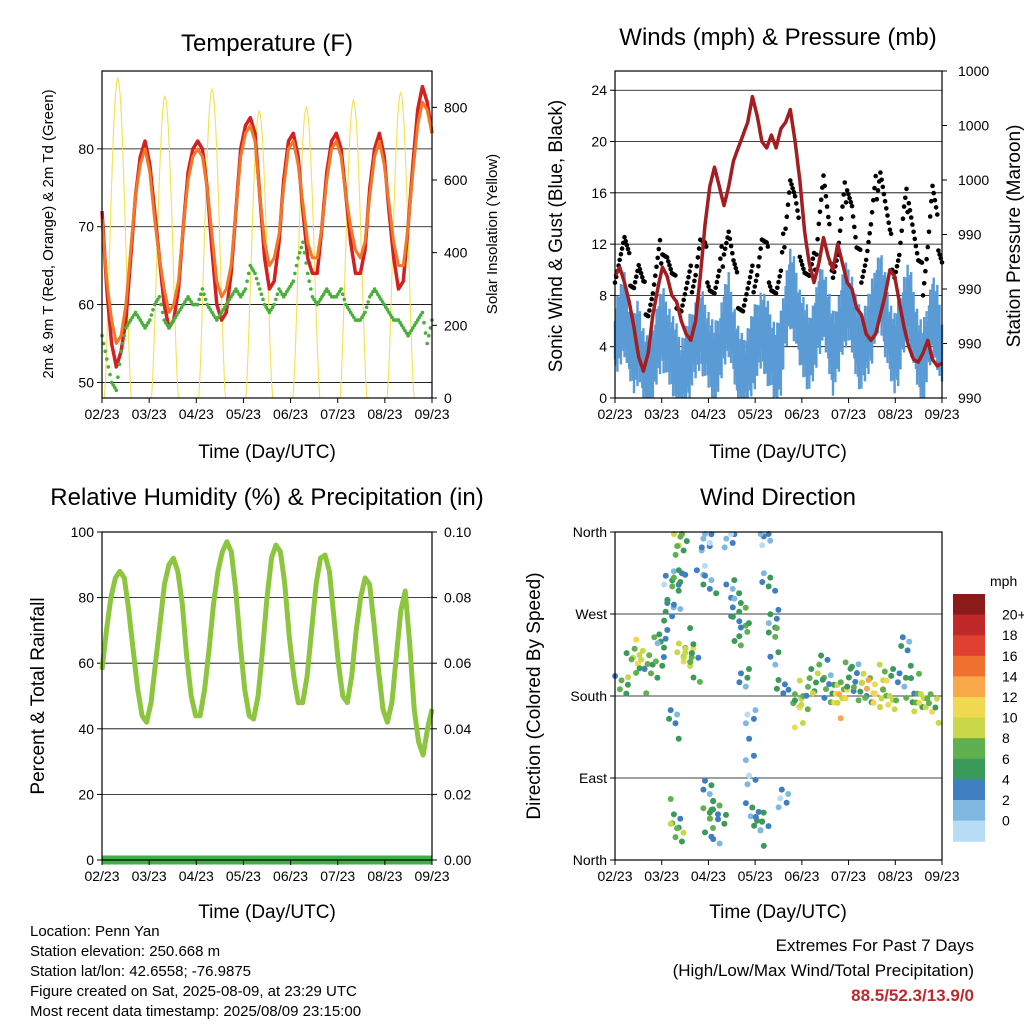  I want to click on colorbar-label: 6, so click(1006, 759).